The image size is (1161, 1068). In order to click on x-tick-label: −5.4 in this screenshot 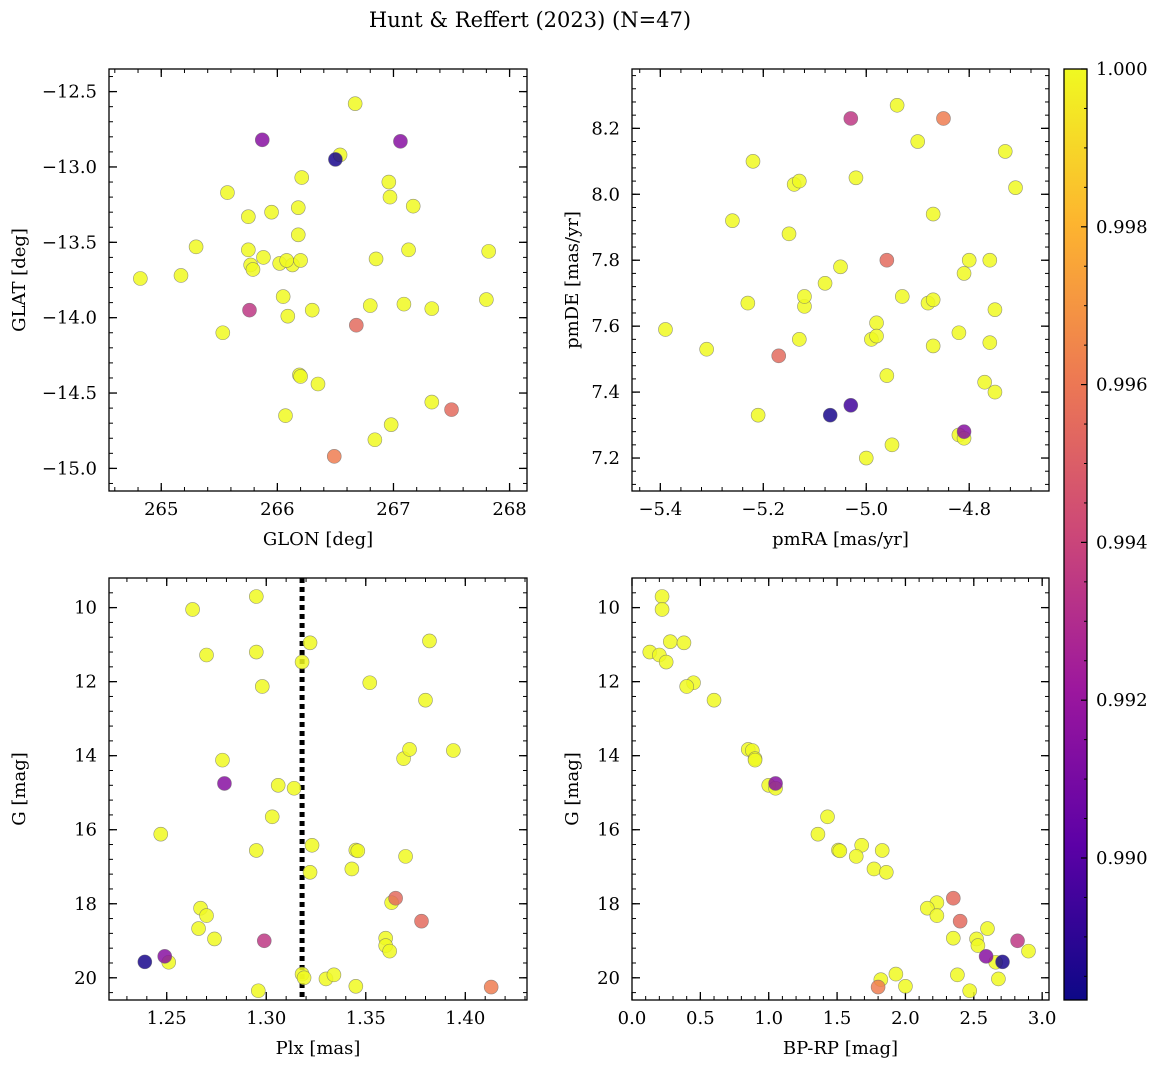, I will do `click(660, 509)`.